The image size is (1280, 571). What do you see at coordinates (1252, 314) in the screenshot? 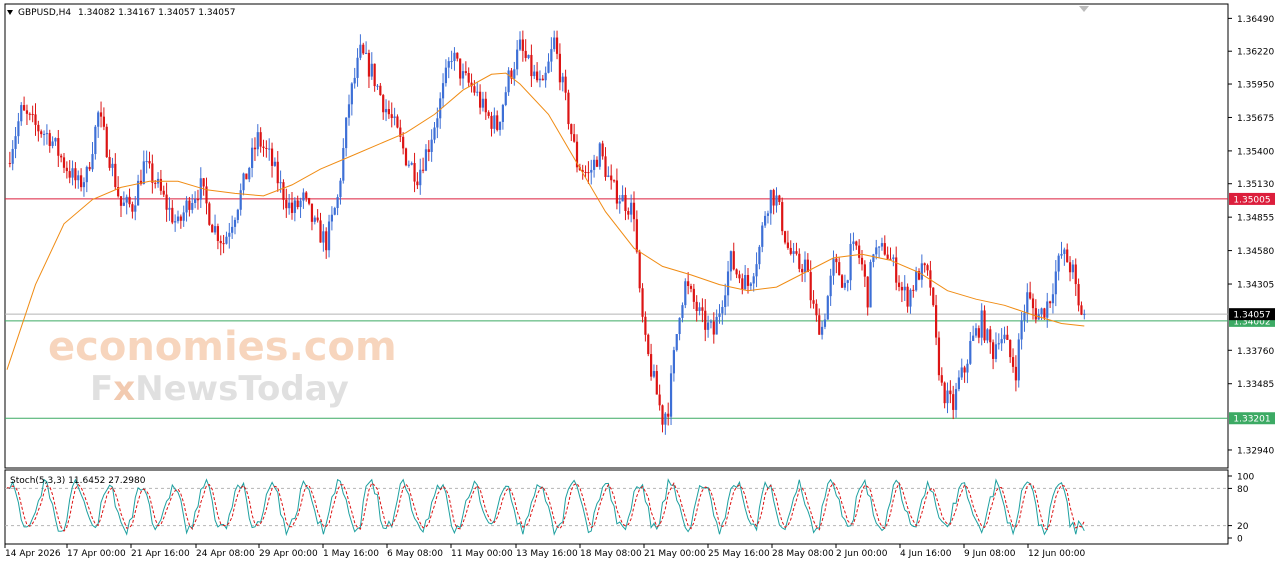
I see `current-price-tag-bg` at bounding box center [1252, 314].